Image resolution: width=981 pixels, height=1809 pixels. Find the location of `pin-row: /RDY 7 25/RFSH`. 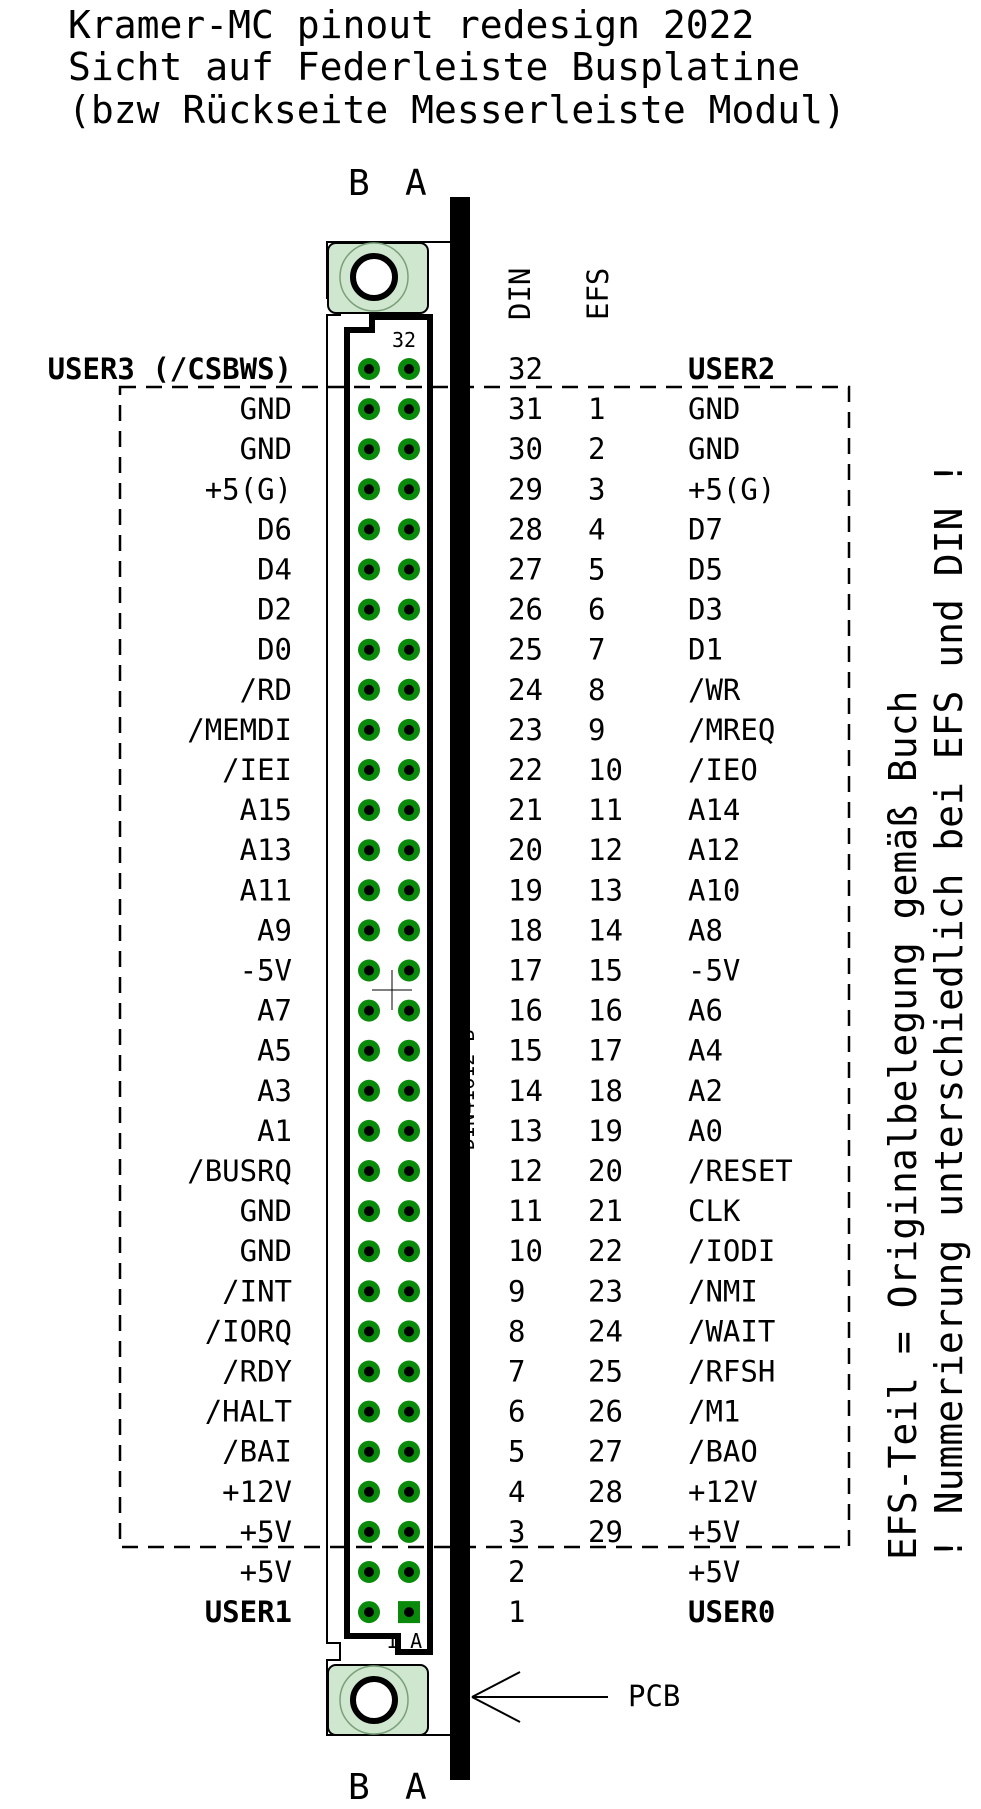

pin-row: /RDY 7 25/RFSH is located at coordinates (498, 1372).